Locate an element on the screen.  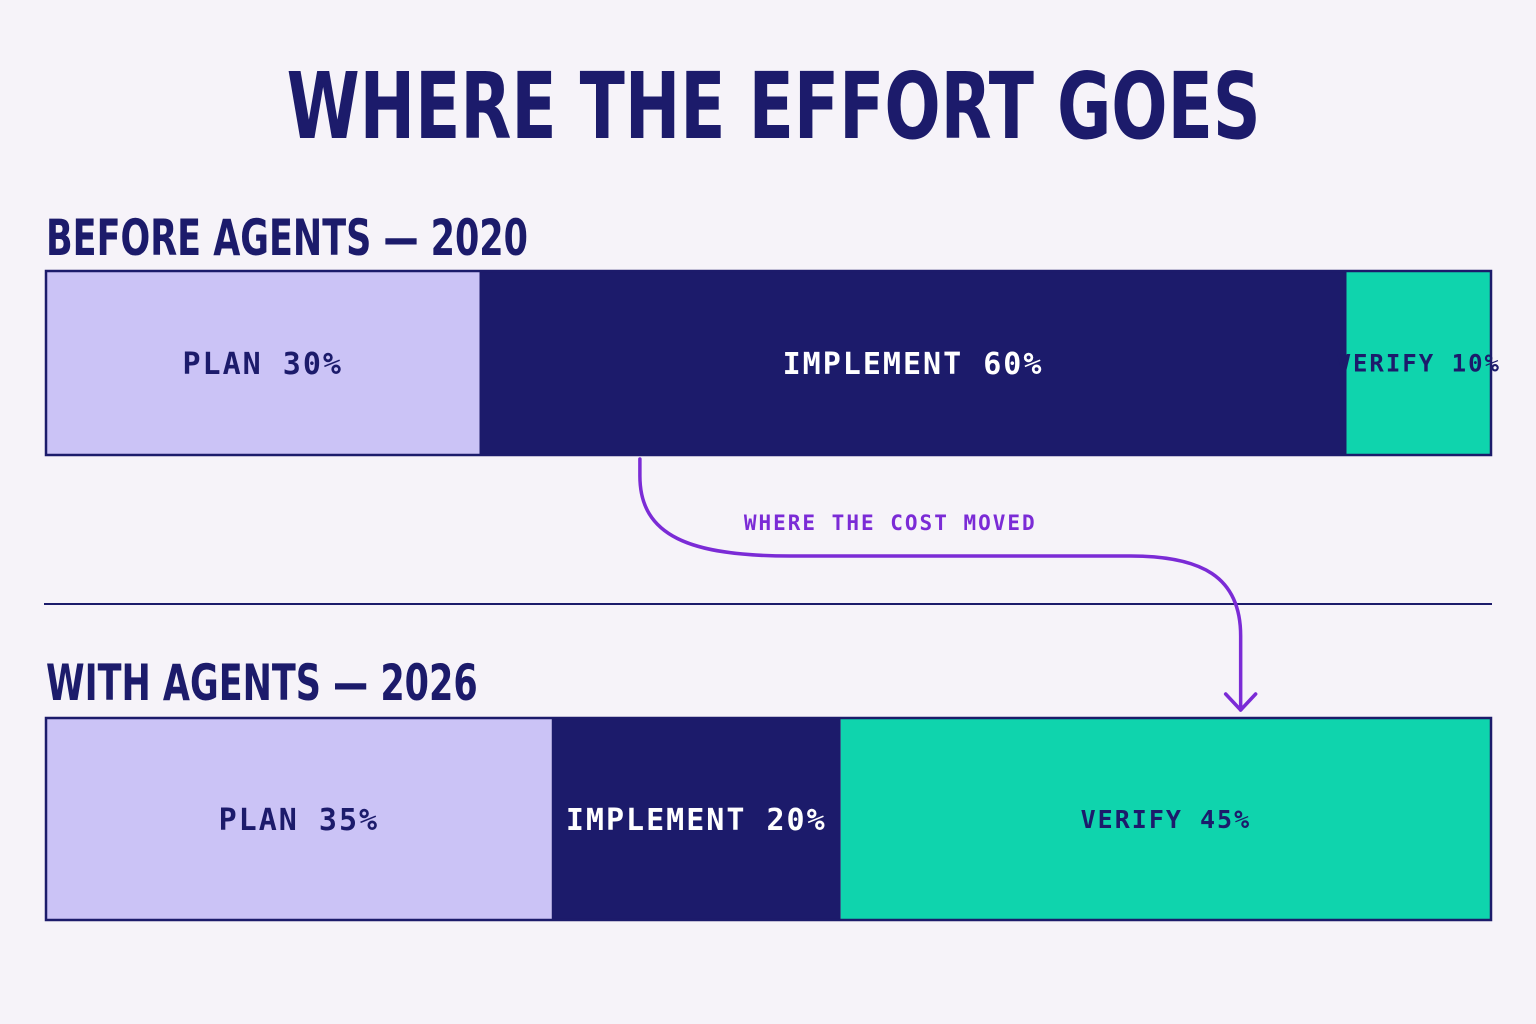
segment-label: IMPLEMENT 20% is located at coordinates (696, 820).